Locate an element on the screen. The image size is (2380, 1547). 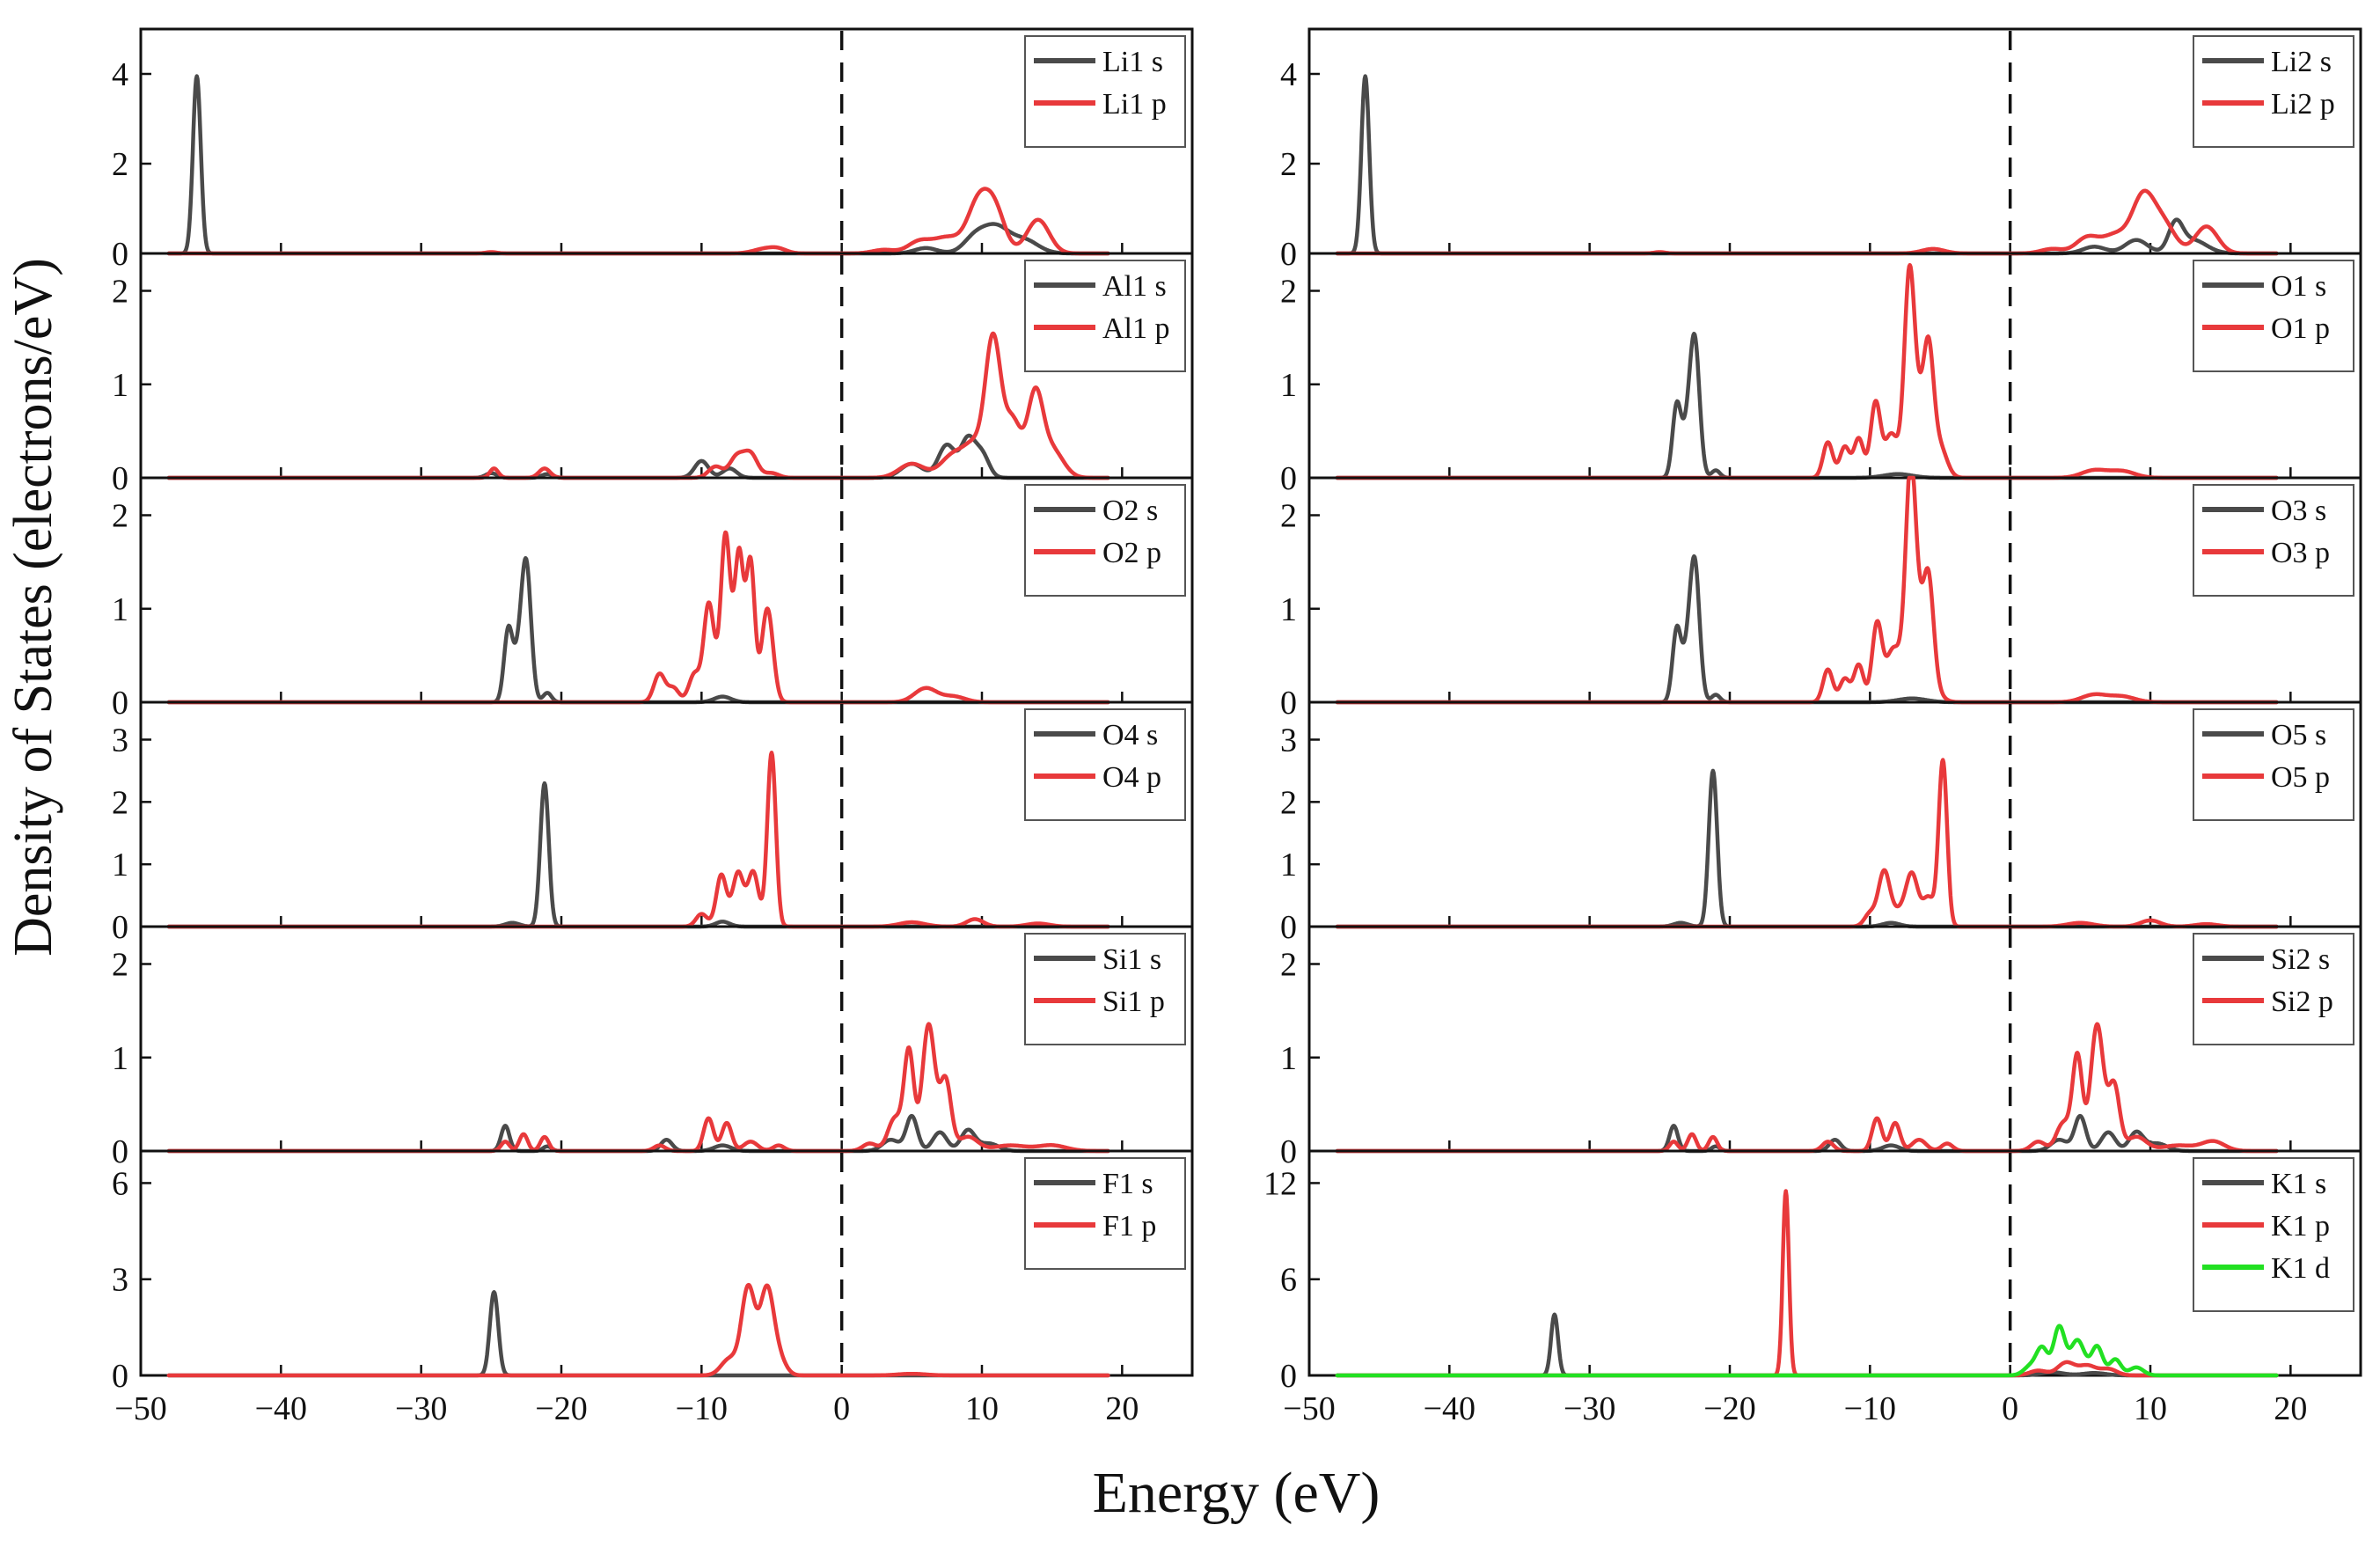
legend-entry: K1 d is located at coordinates (2300, 1268).